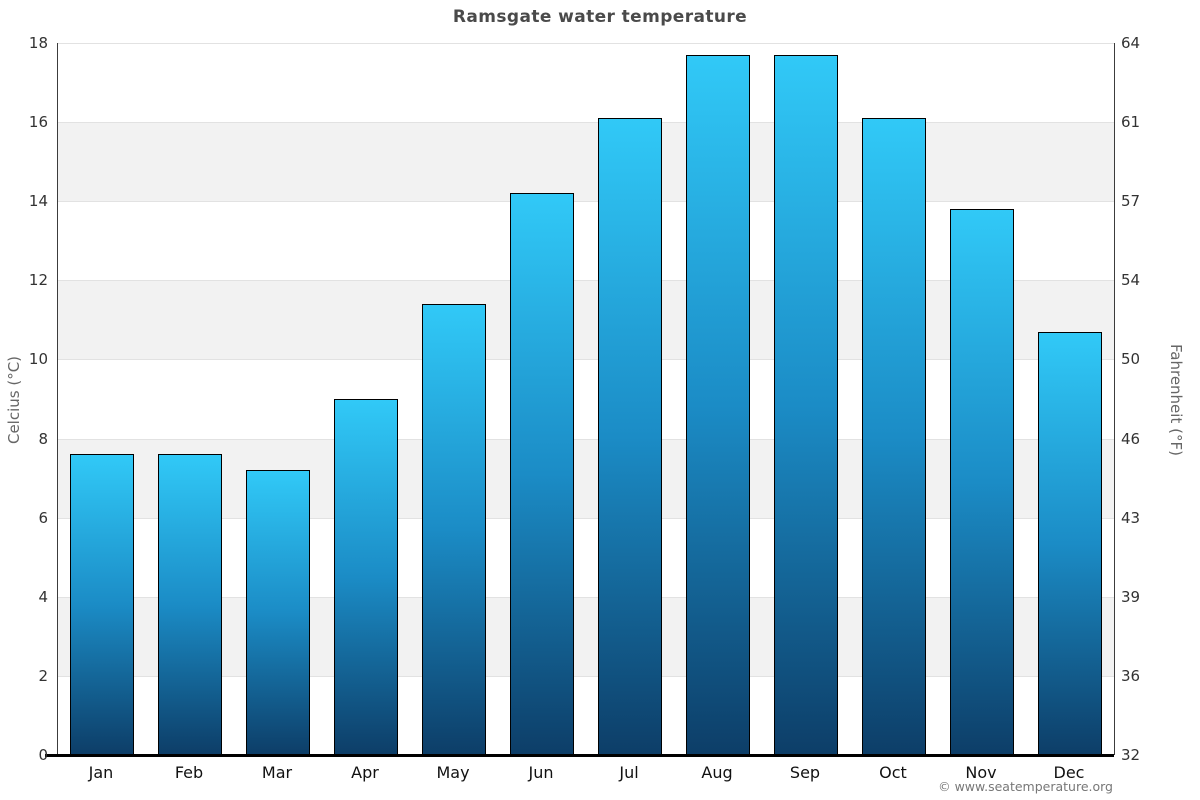  I want to click on x-tick-mar: Mar, so click(277, 772).